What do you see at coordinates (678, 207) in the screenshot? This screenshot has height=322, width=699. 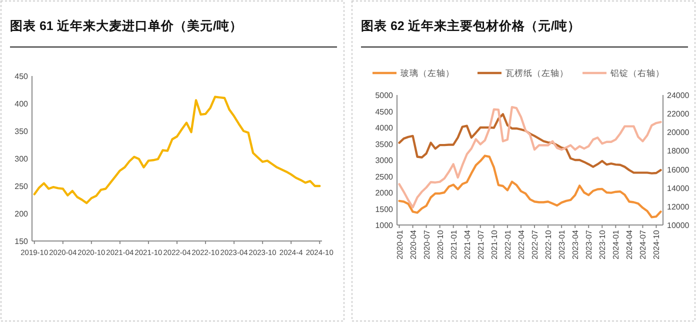 I see `y2-tick-label: 12000` at bounding box center [678, 207].